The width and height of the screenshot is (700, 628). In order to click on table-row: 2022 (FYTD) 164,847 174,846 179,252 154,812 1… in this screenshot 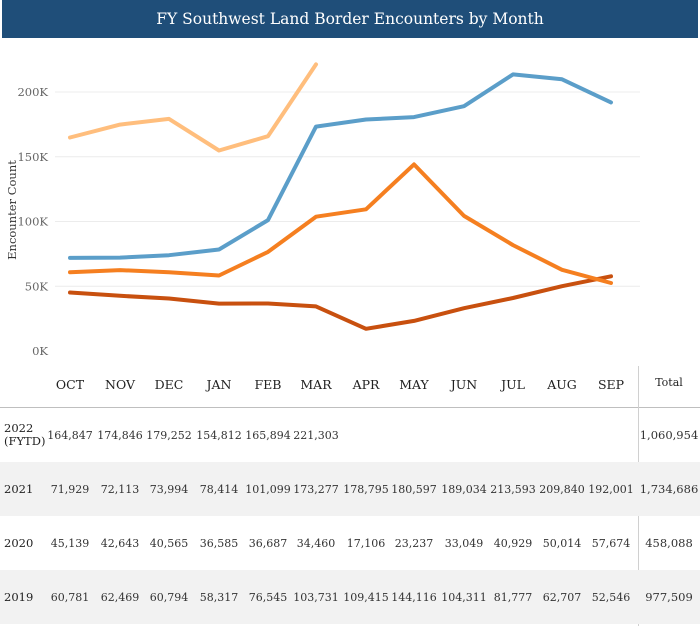, I will do `click(350, 435)`.